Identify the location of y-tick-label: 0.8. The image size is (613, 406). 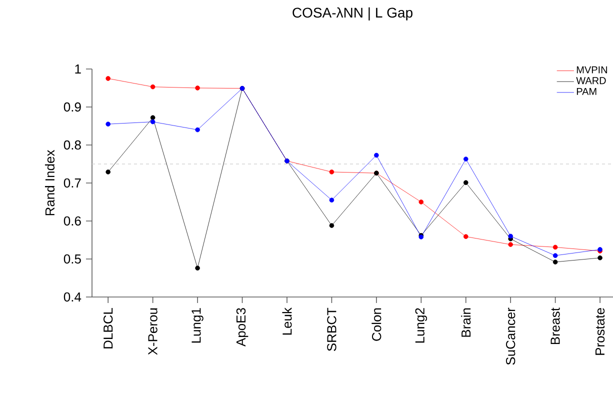
(72, 145).